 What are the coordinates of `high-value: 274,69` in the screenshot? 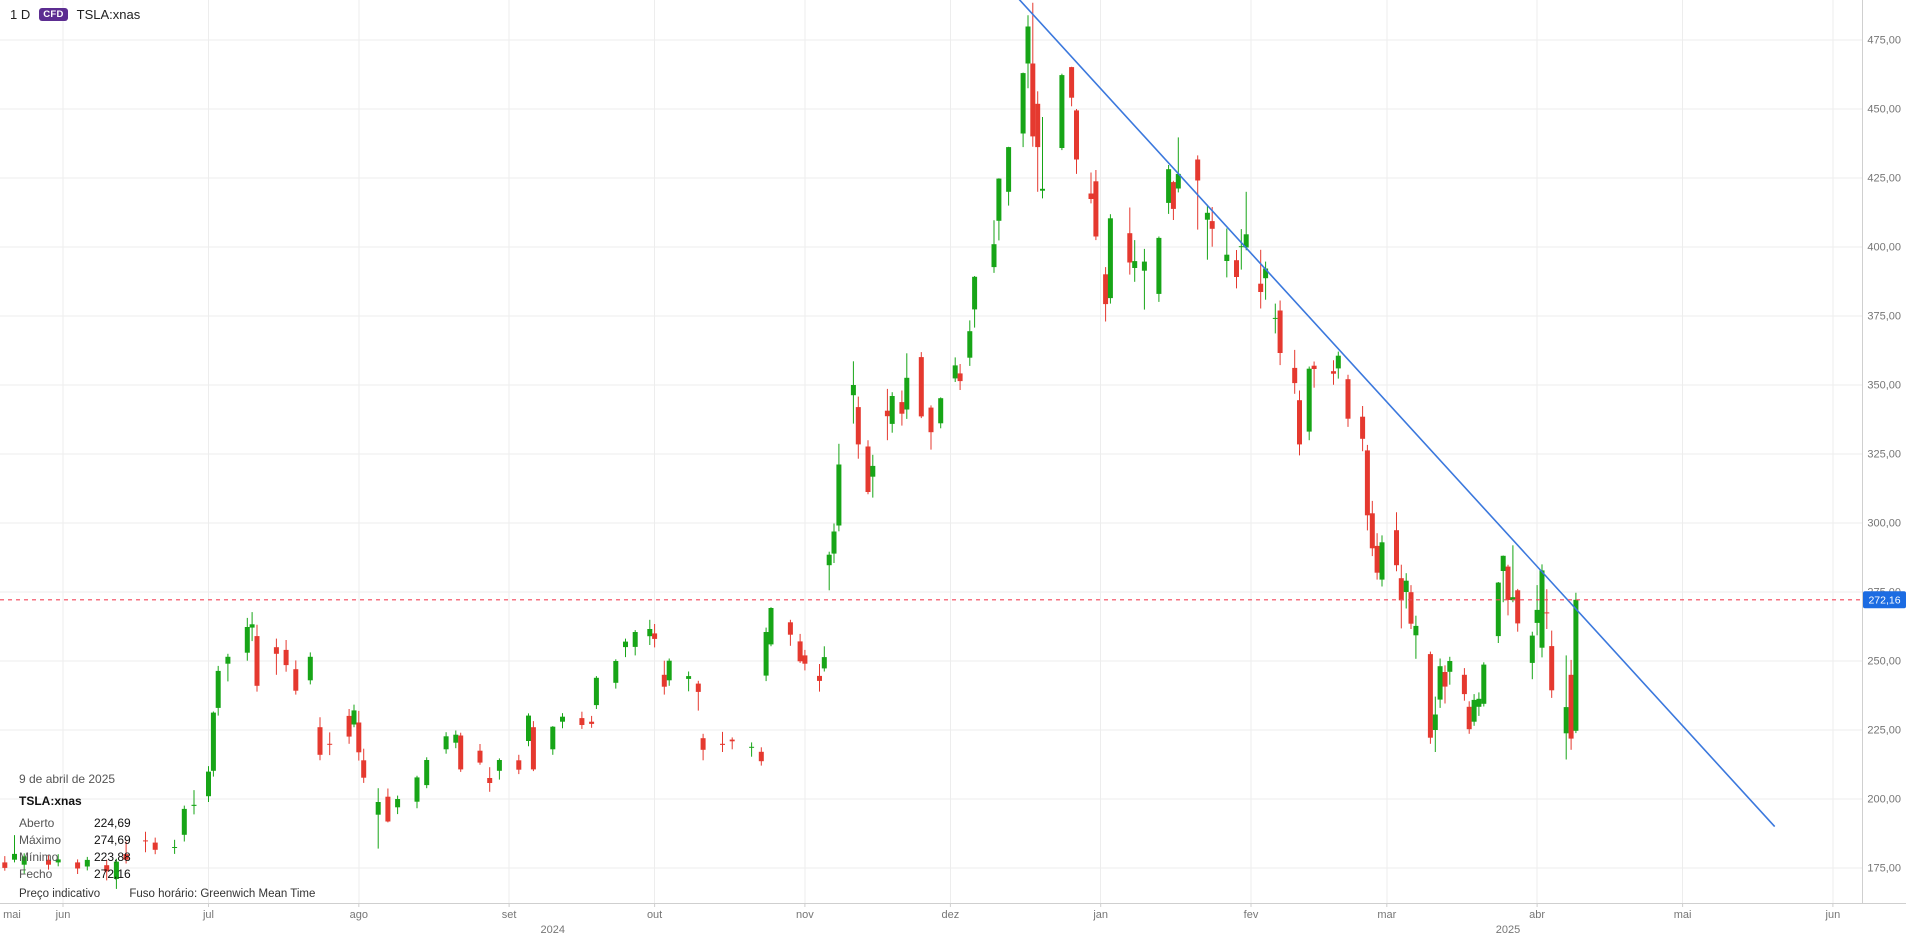 It's located at (112, 840).